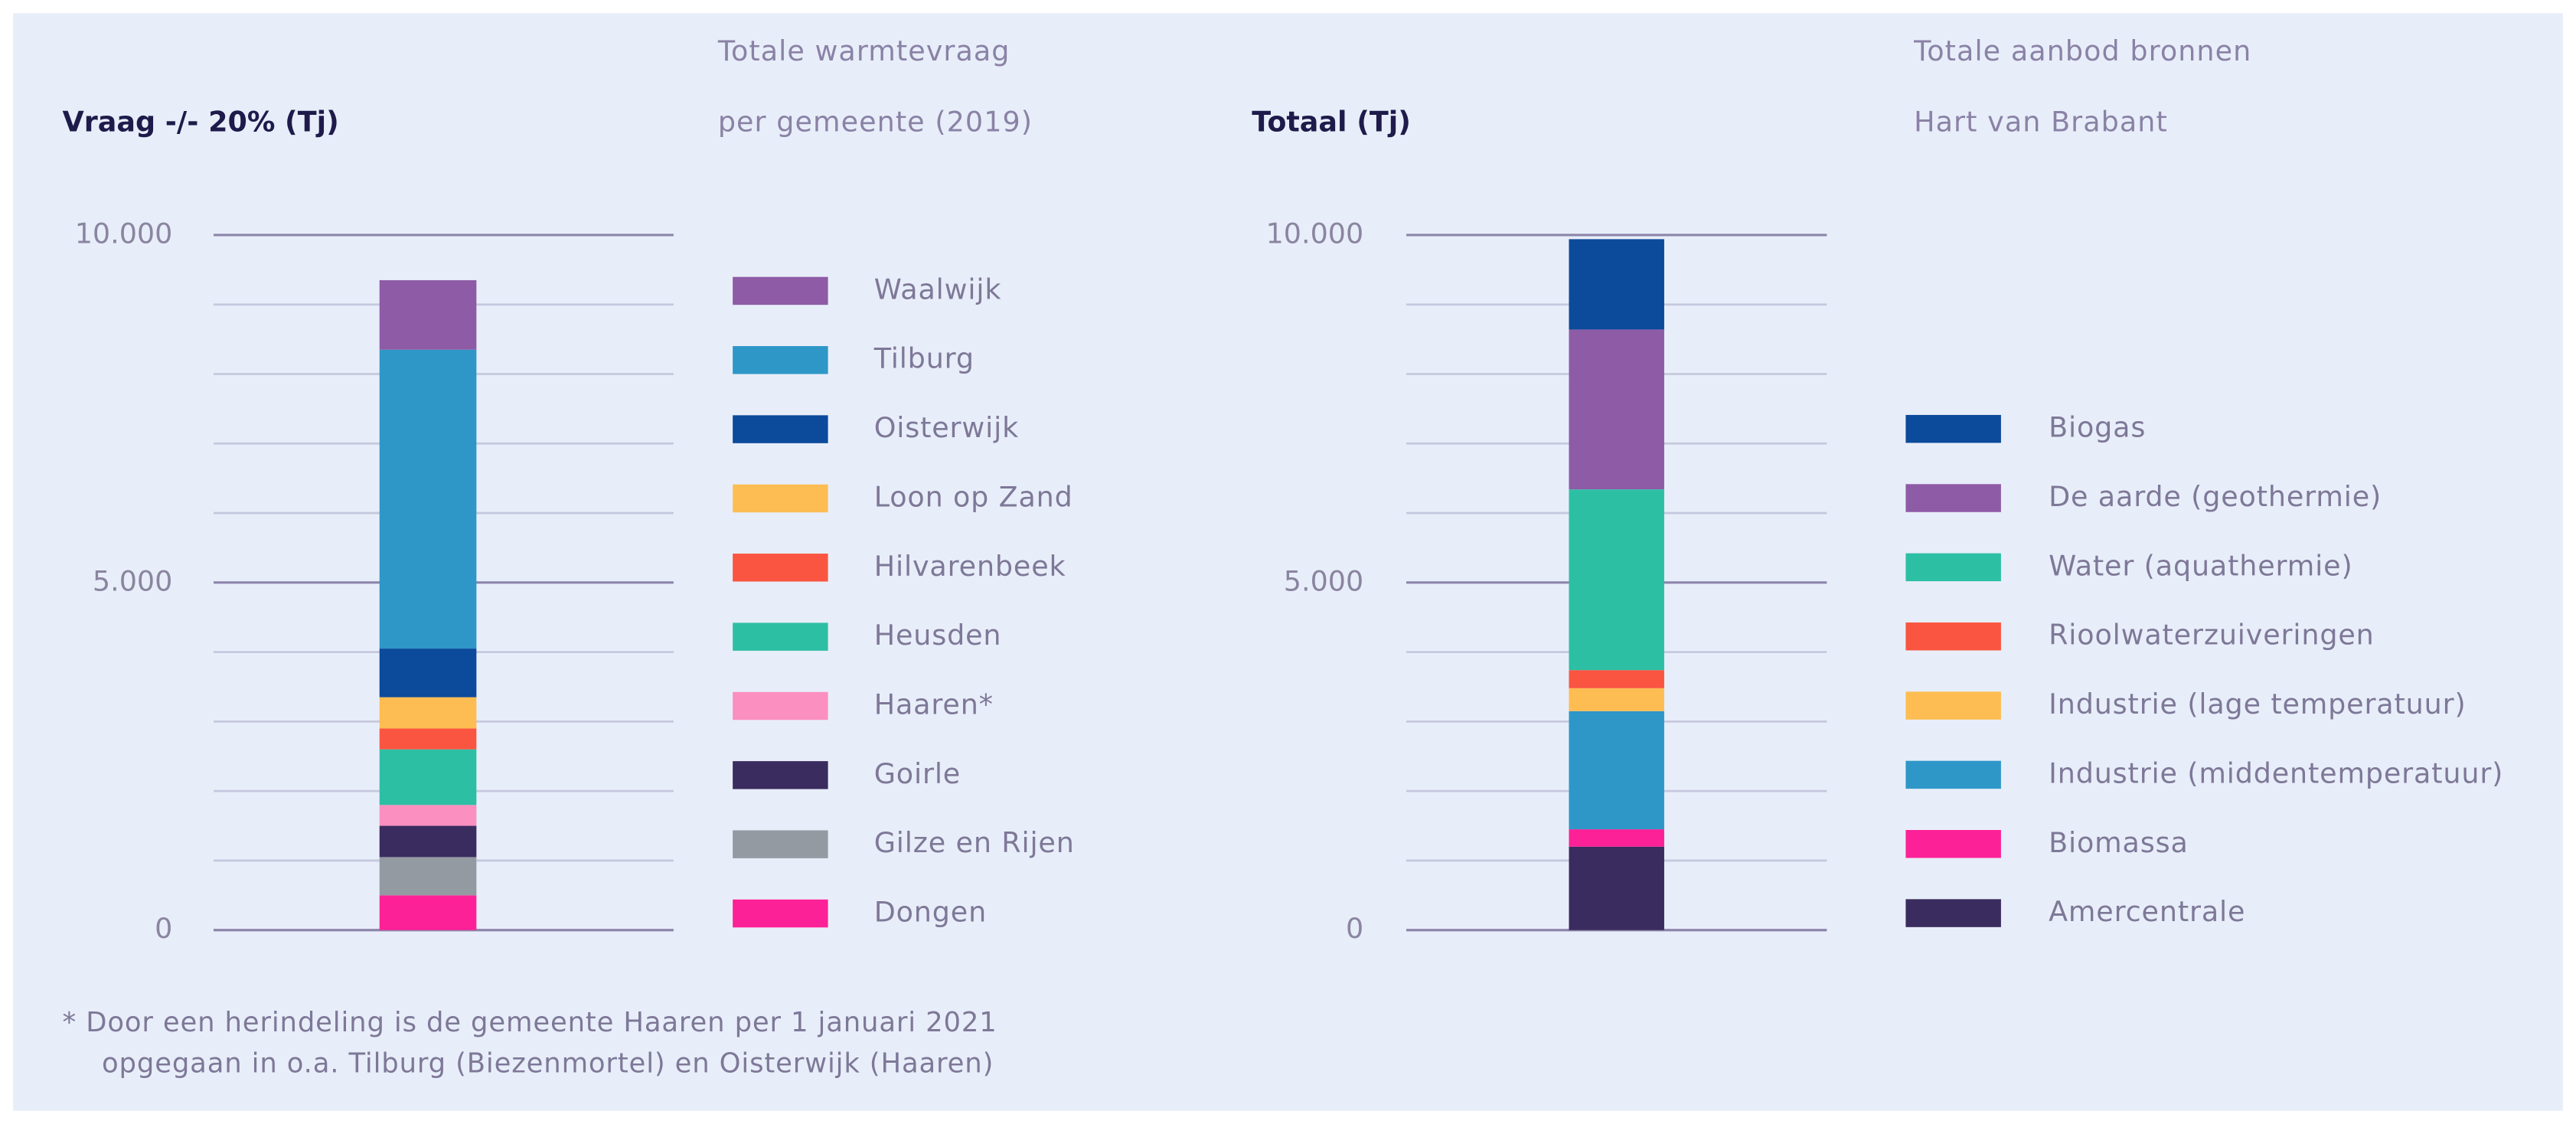 The width and height of the screenshot is (2576, 1124). Describe the element at coordinates (934, 704) in the screenshot. I see `legend-label: Haaren*` at that location.